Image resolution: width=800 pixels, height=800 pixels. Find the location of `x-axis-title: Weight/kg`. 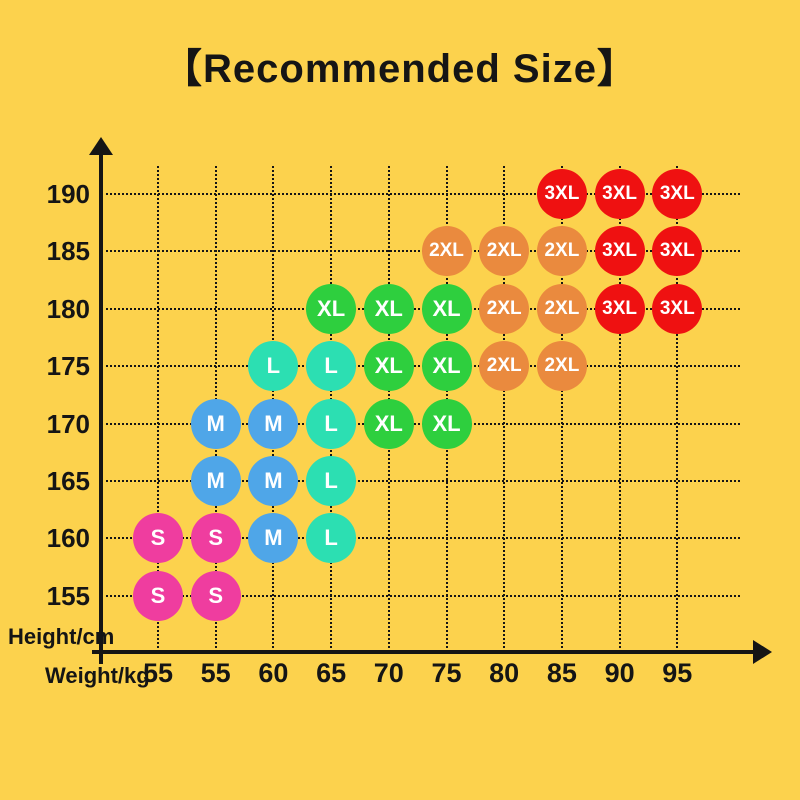

x-axis-title: Weight/kg is located at coordinates (97, 675).